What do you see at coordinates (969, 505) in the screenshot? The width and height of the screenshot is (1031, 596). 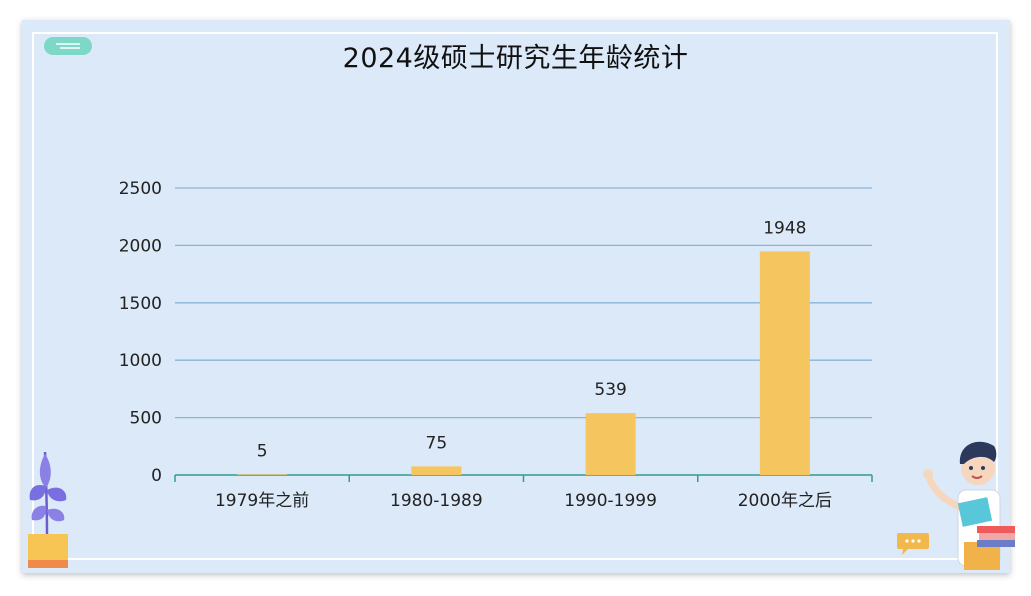 I see `teacher-holding-book-icon` at bounding box center [969, 505].